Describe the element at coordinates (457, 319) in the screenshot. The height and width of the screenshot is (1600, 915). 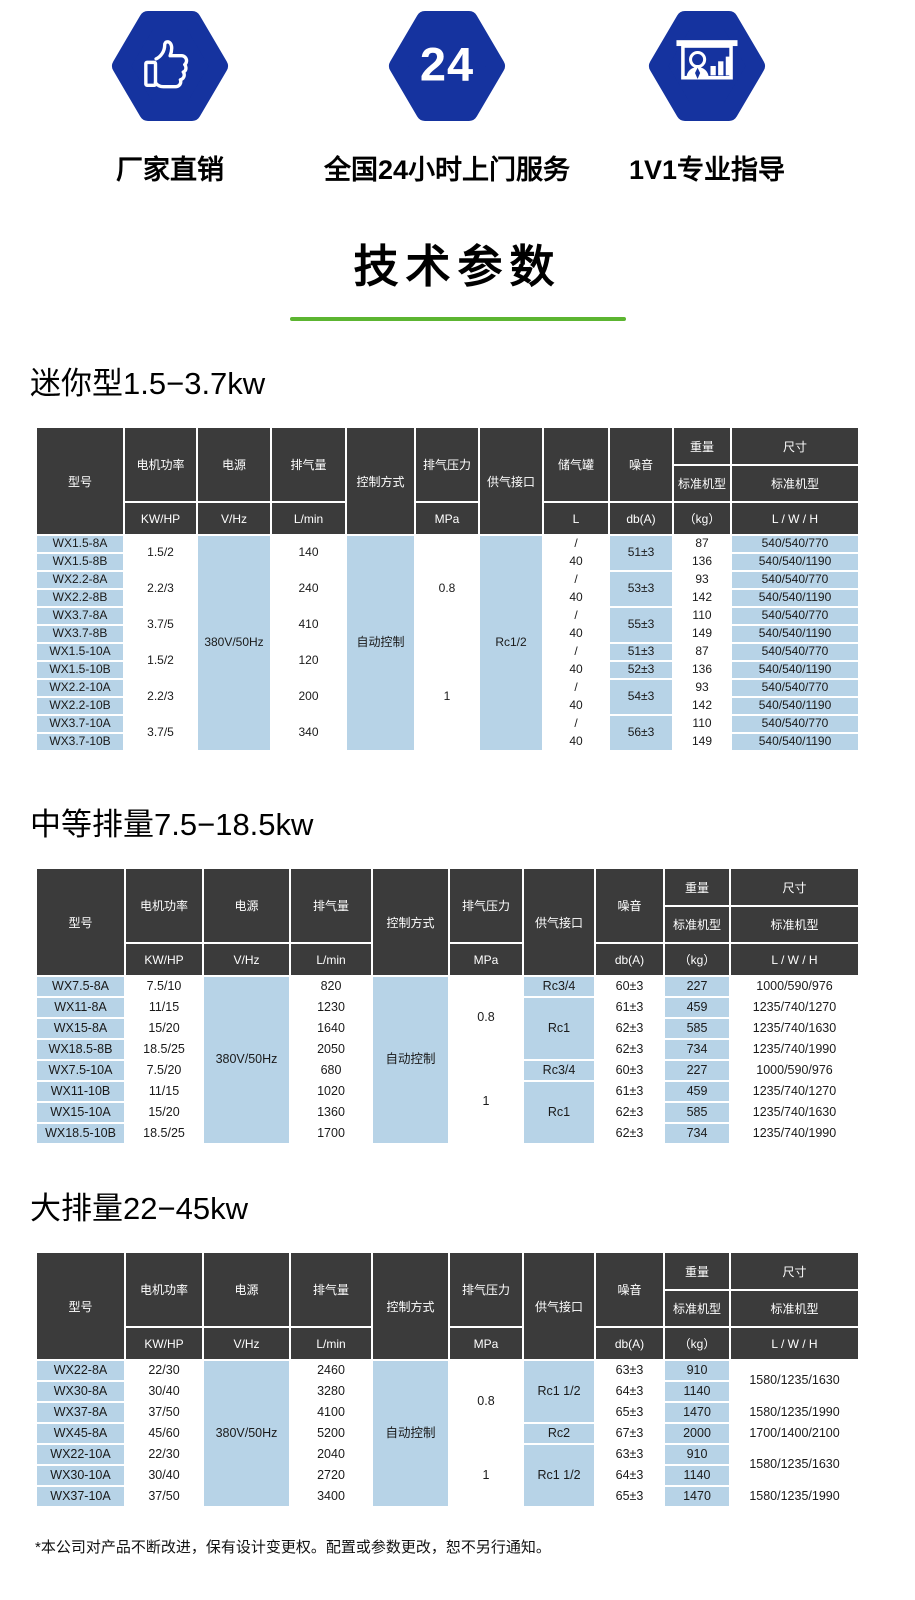
I see `title-underline` at that location.